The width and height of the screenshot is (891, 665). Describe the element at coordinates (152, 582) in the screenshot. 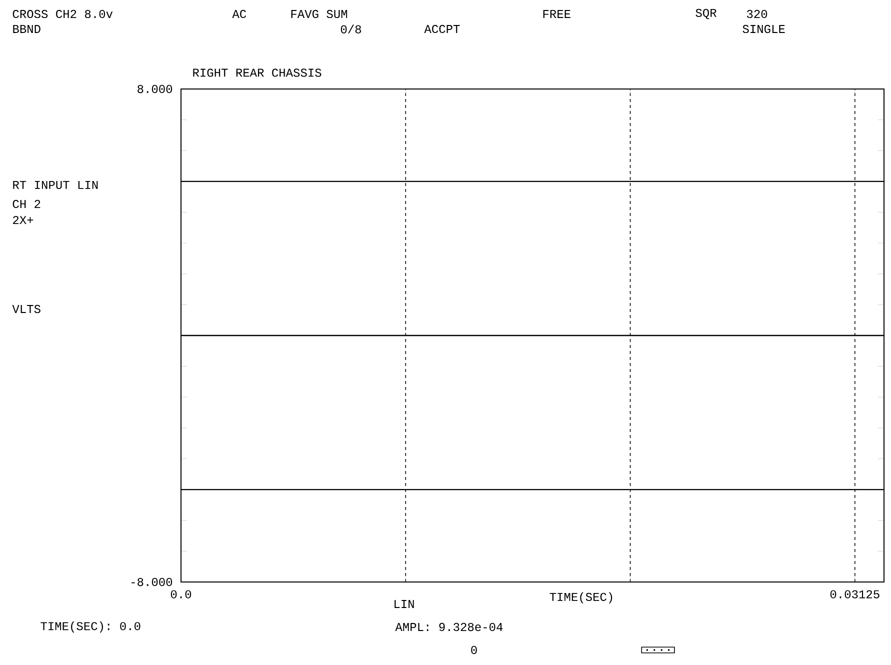

I see `y-tick-label: -8.000` at that location.